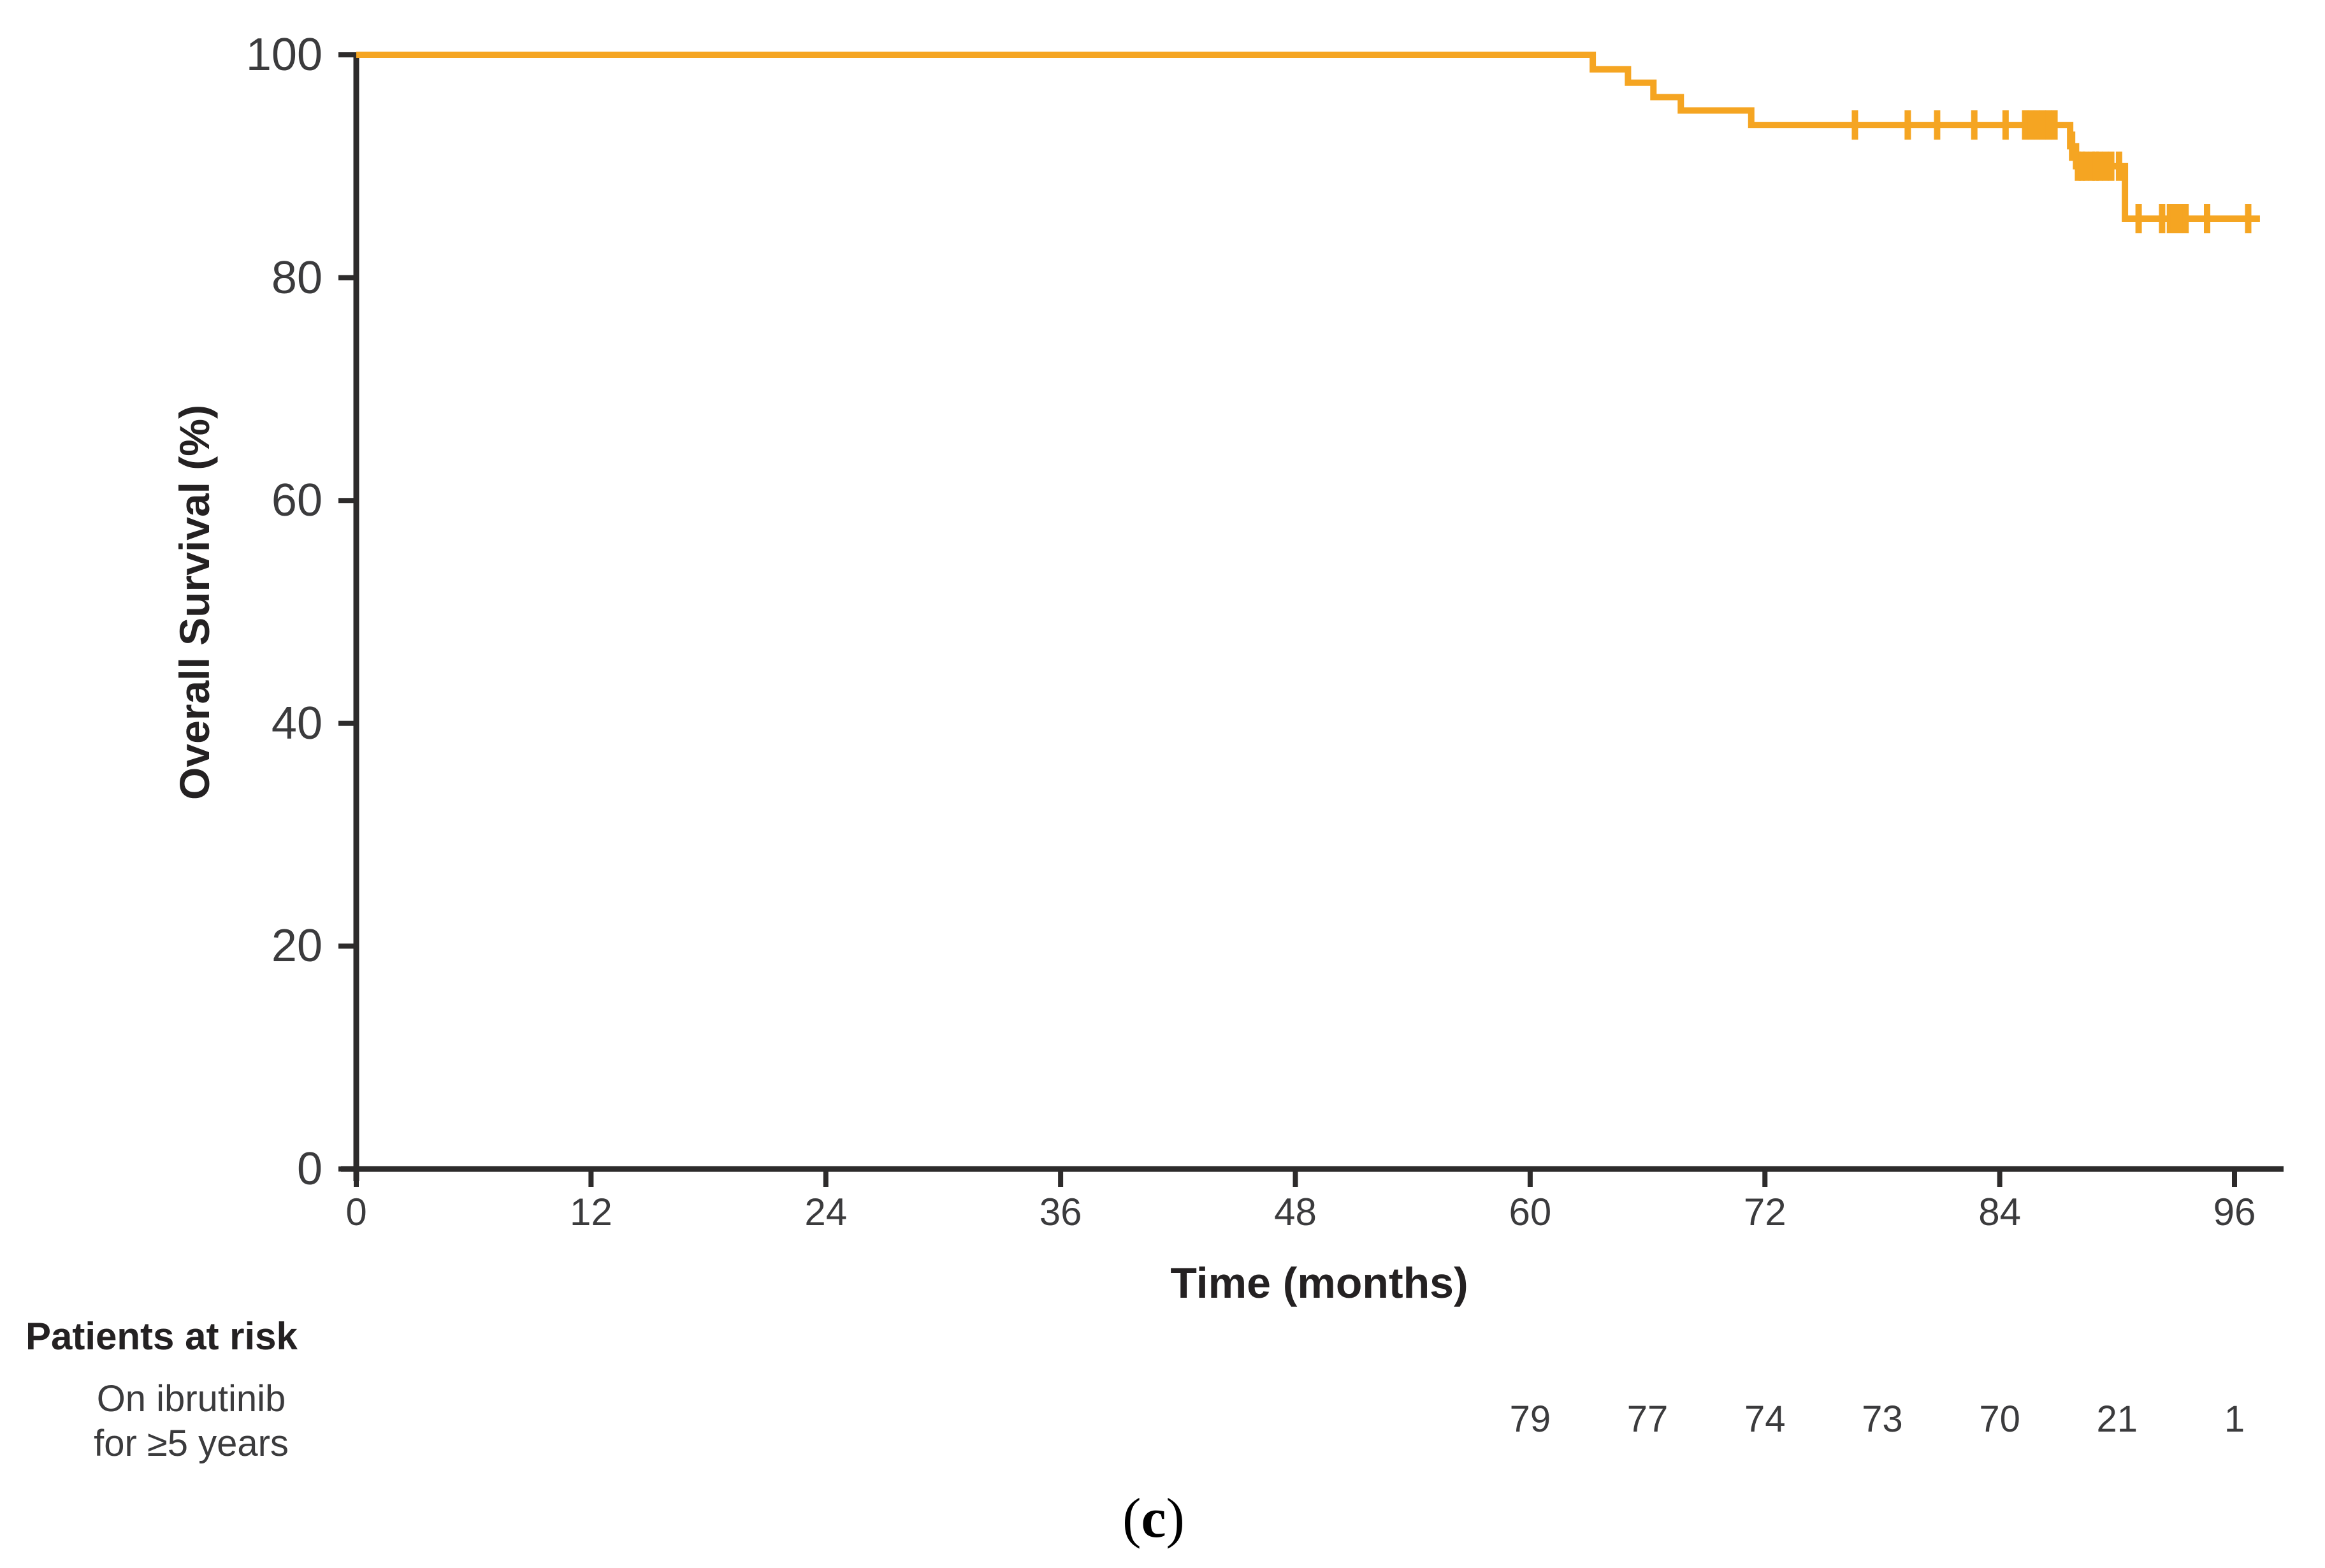 The image size is (2325, 1568). What do you see at coordinates (191, 1399) in the screenshot?
I see `at-risk-row-label-line1: On ibrutinib` at bounding box center [191, 1399].